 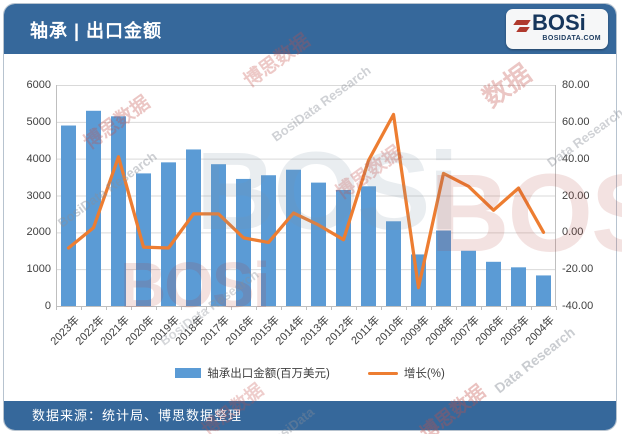 I want to click on bar-2013年, so click(x=318, y=244).